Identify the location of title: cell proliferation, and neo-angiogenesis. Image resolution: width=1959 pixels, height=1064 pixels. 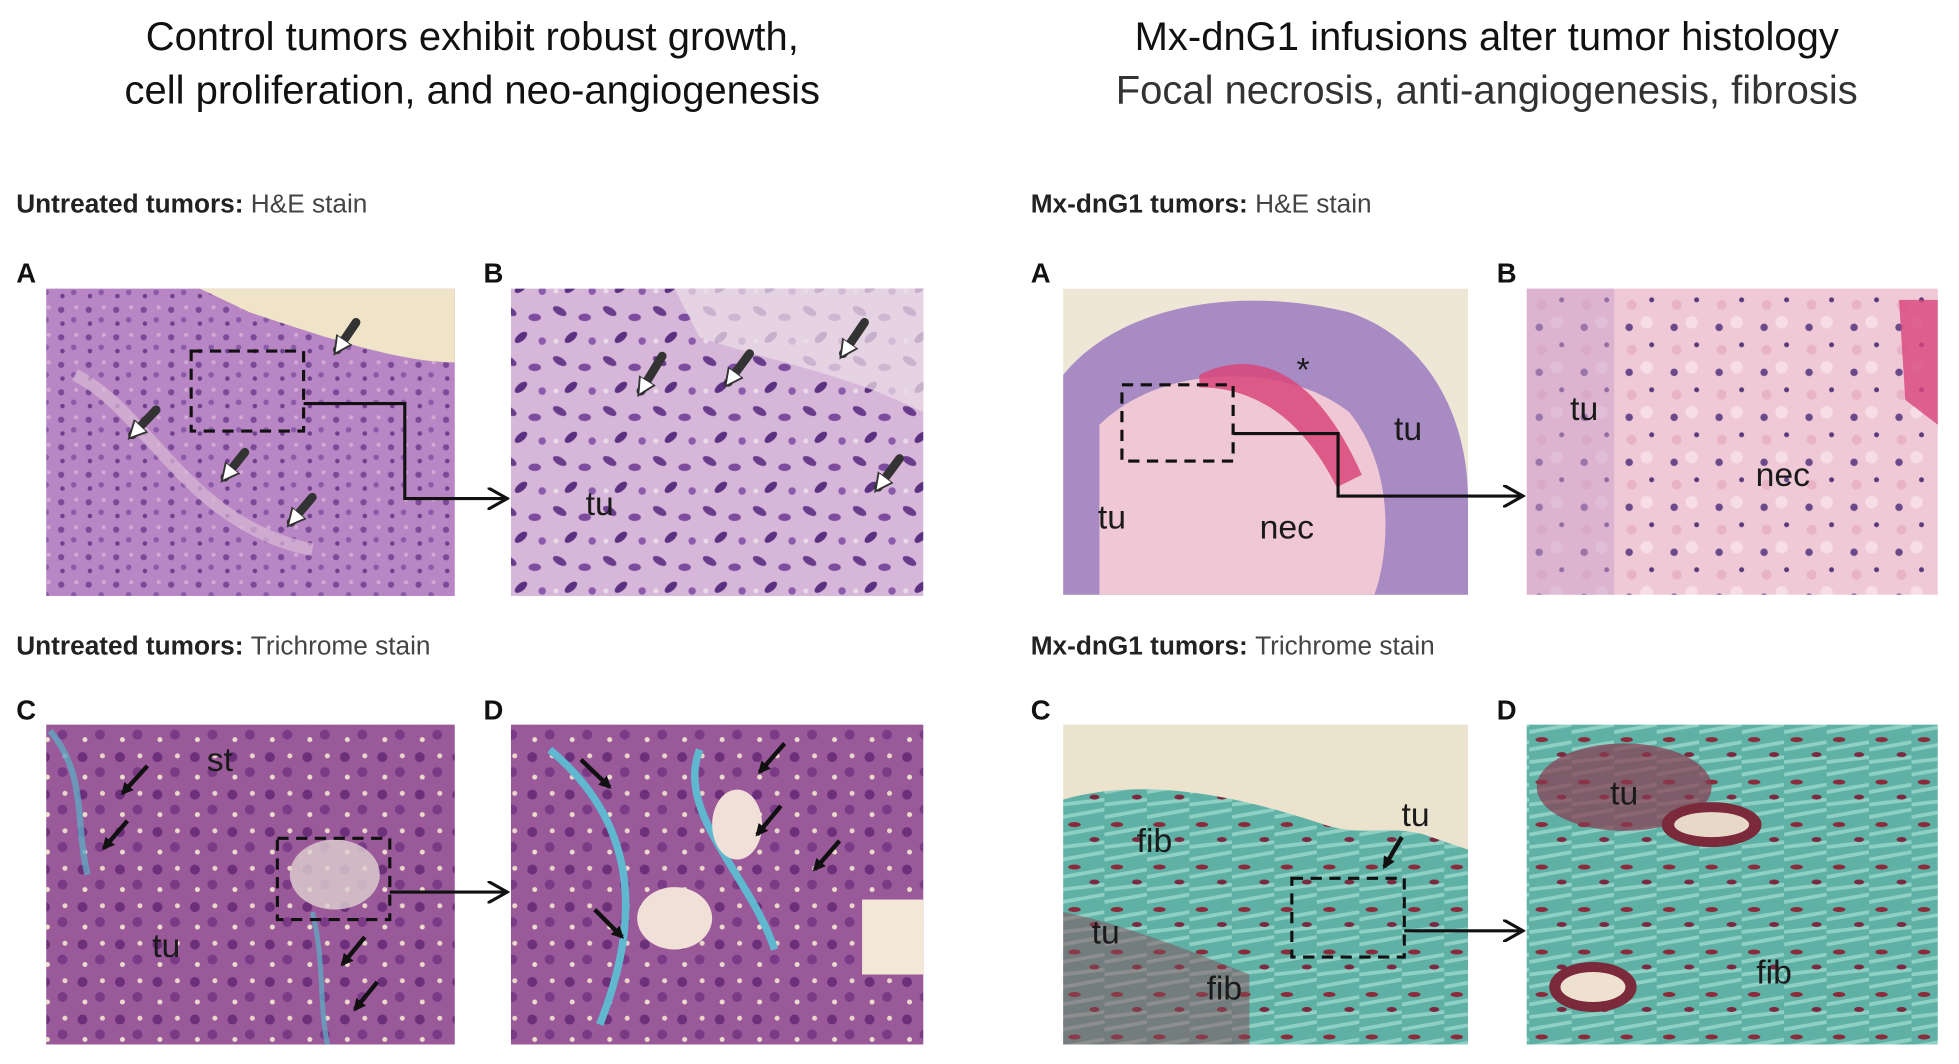
(472, 91).